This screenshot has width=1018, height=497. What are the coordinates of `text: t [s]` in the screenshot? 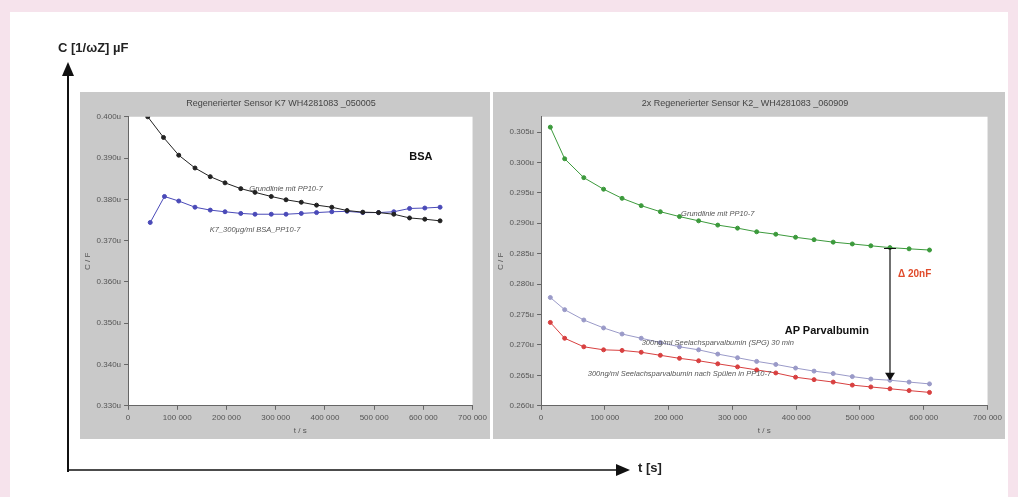 It's located at (650, 467).